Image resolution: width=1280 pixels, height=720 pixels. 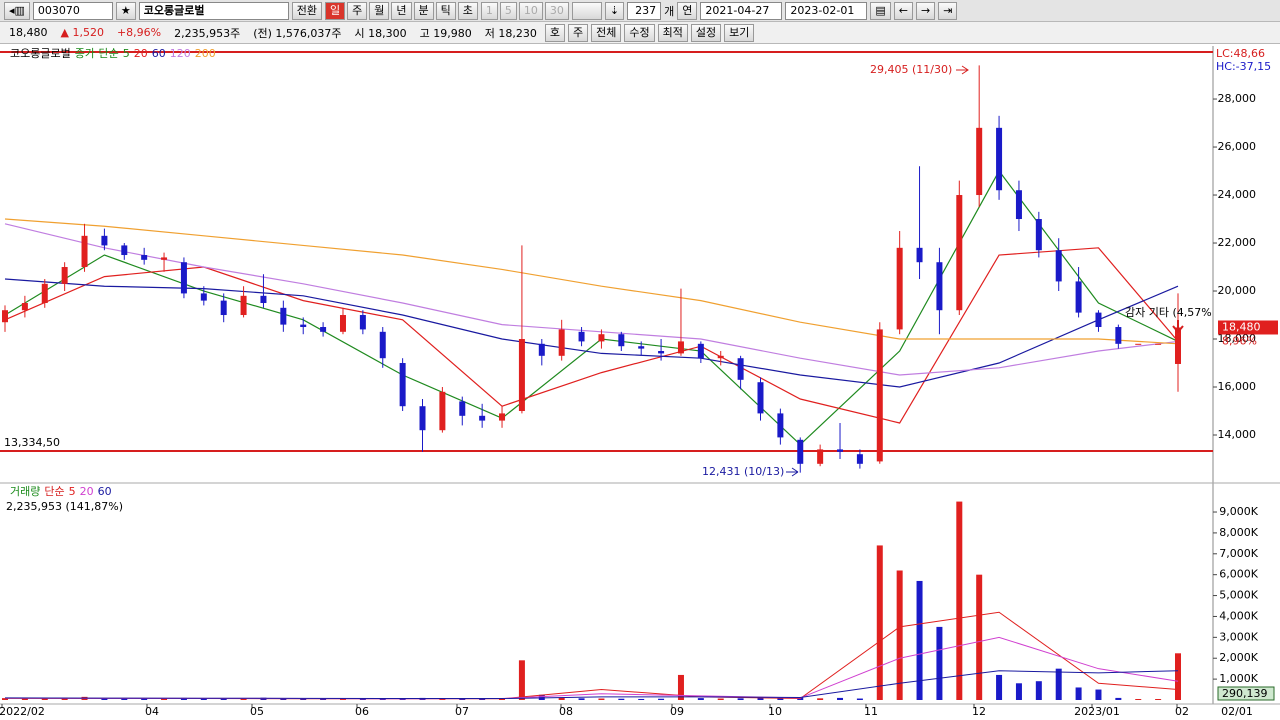 I want to click on minute-button: 30, so click(x=556, y=10).